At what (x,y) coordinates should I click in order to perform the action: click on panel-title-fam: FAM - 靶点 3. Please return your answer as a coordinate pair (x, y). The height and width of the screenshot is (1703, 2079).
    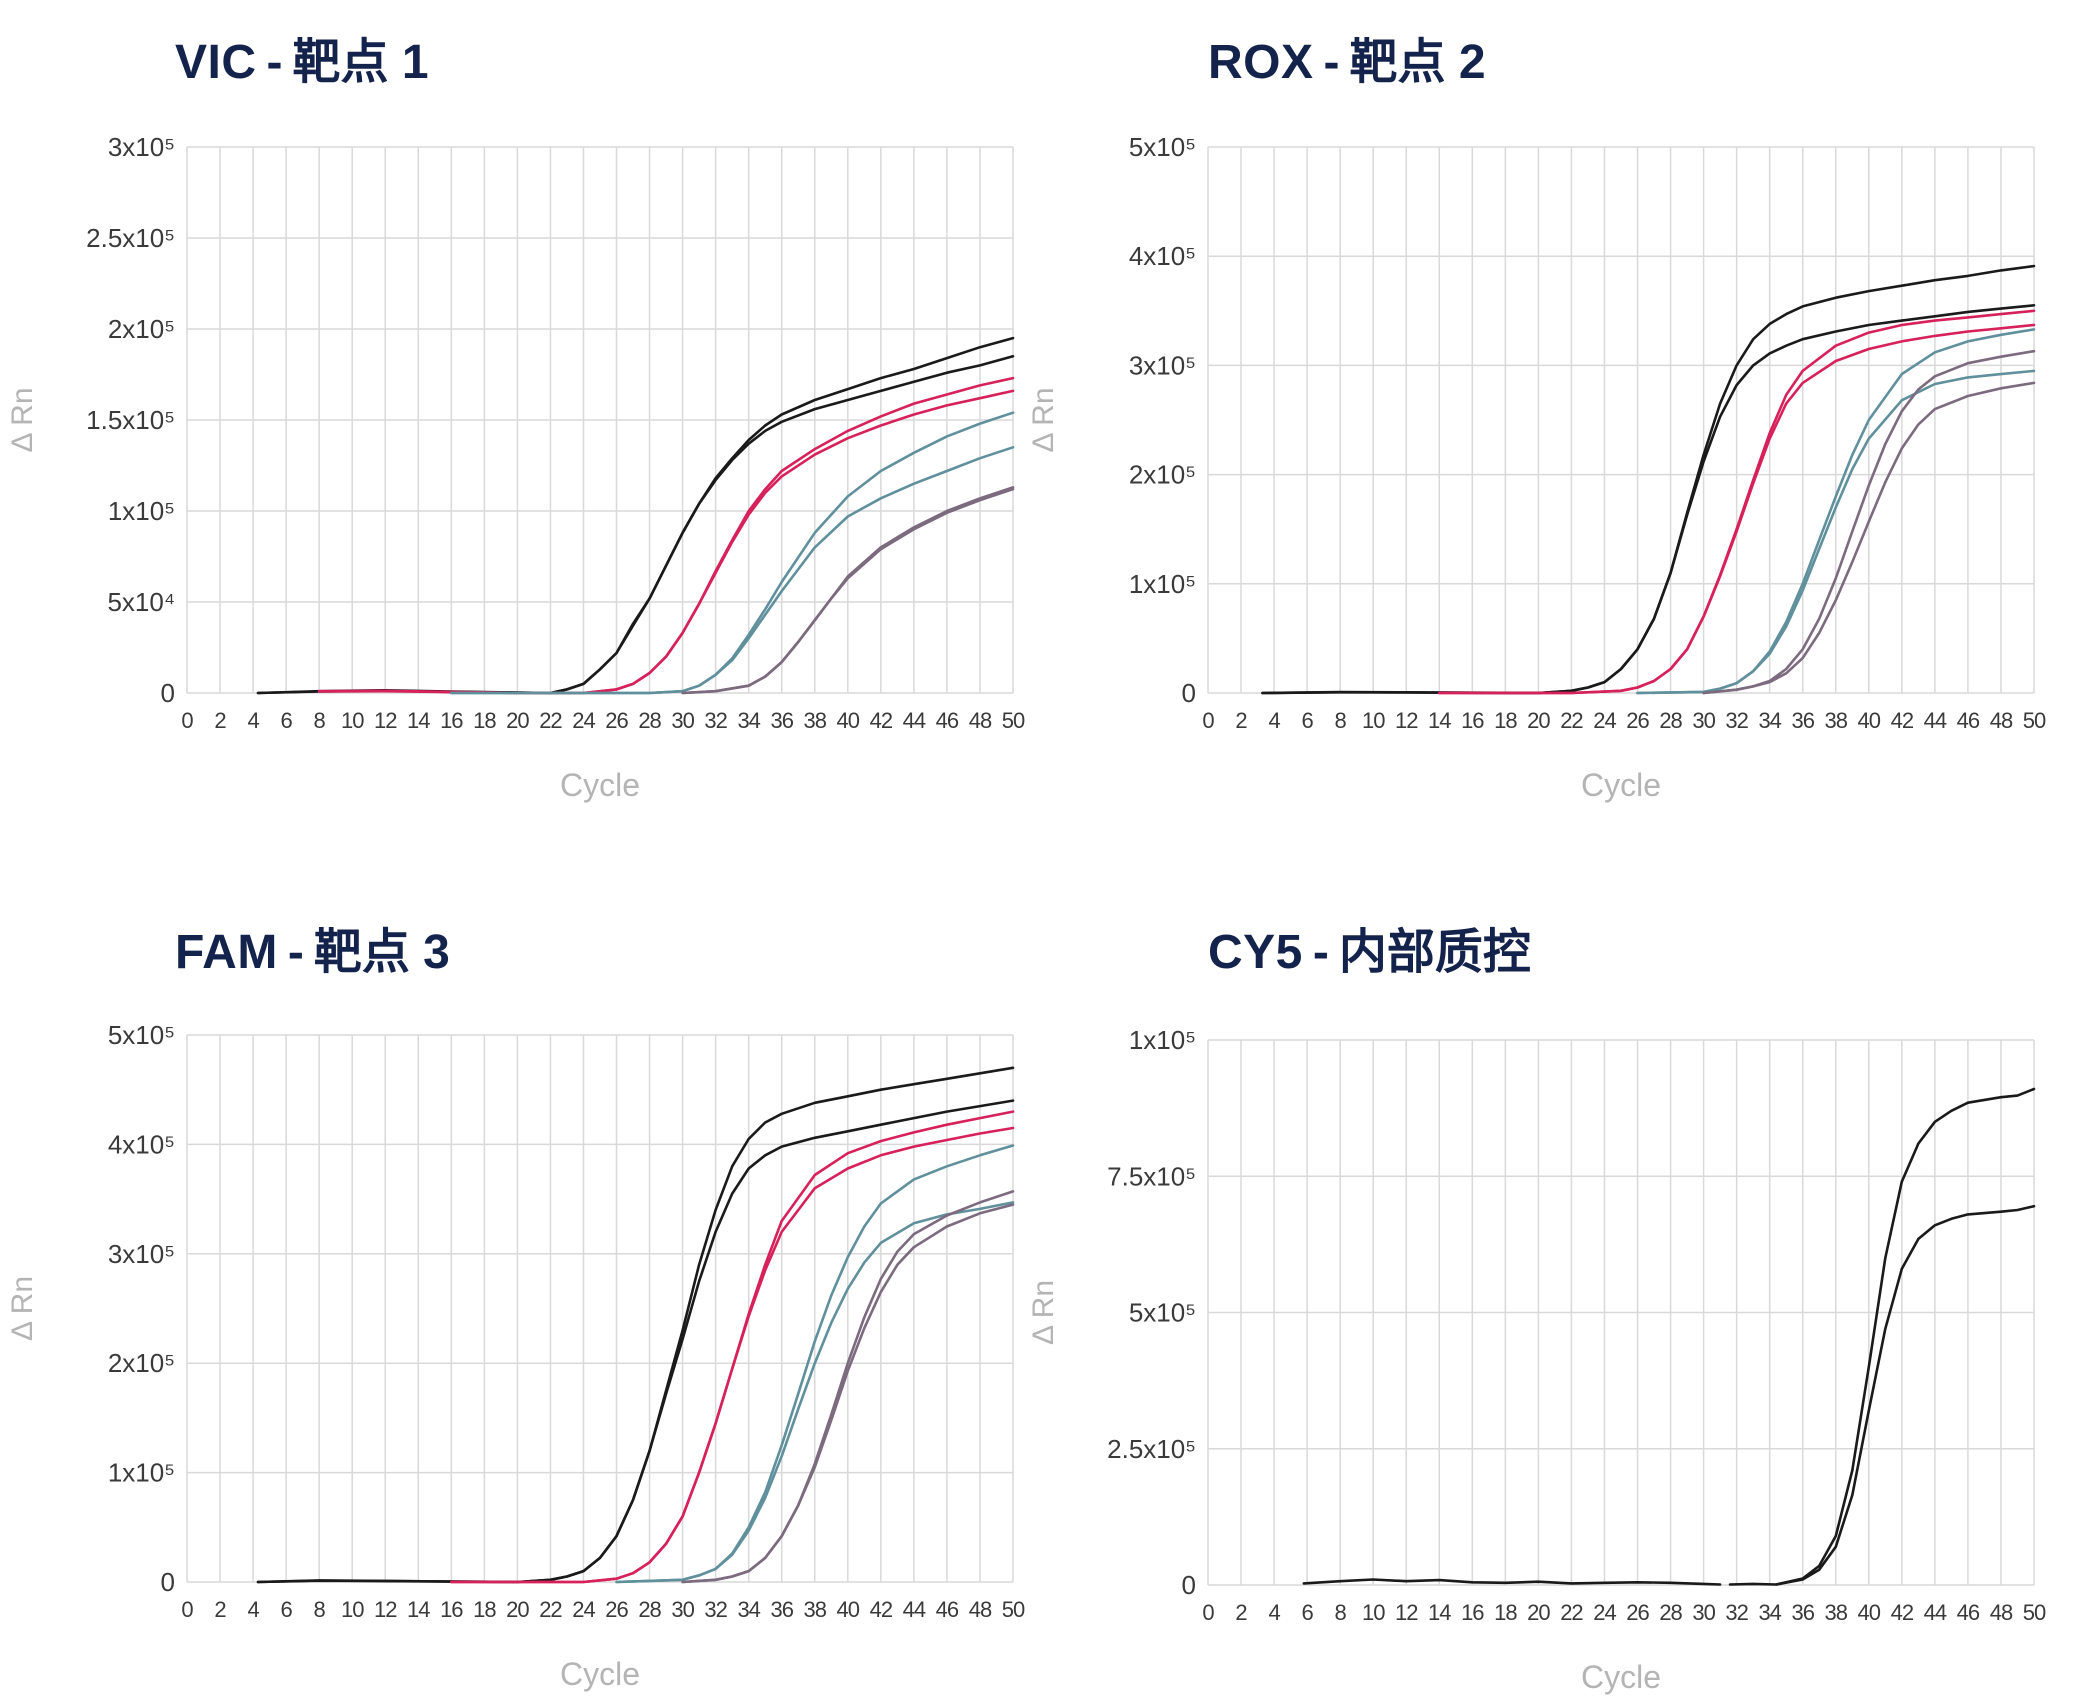
    Looking at the image, I should click on (312, 947).